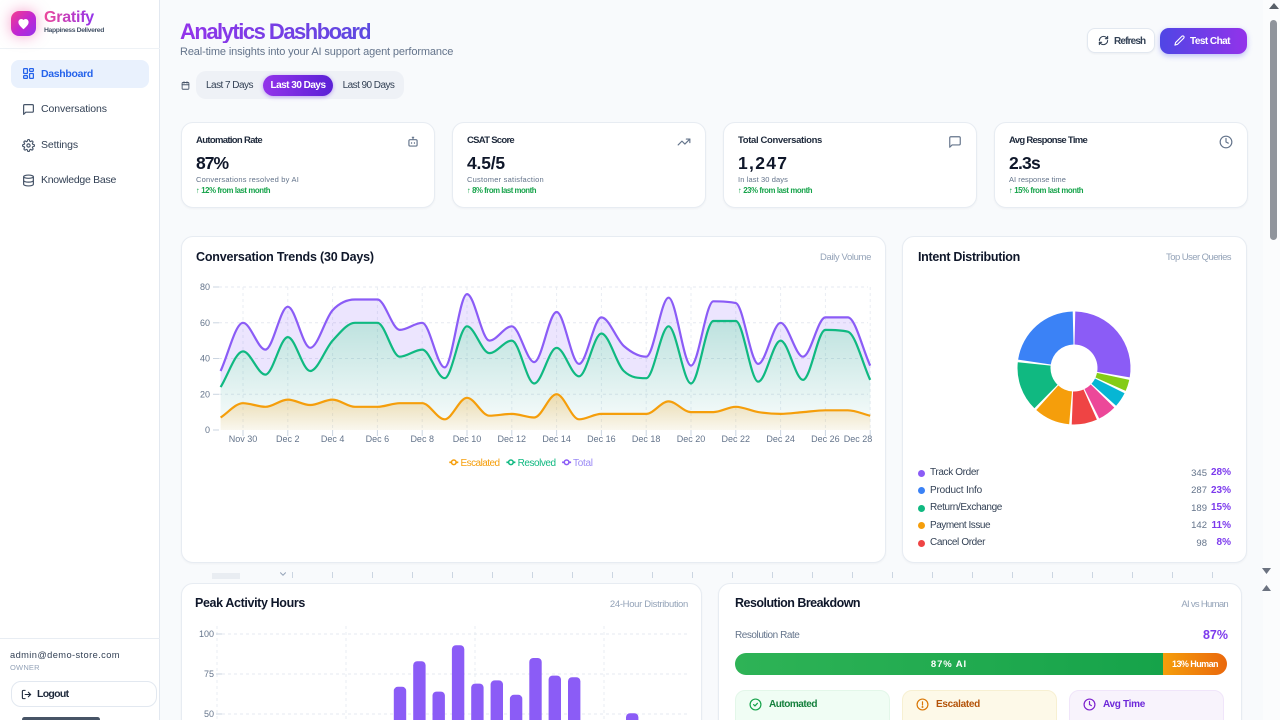  I want to click on svg-text: 40, so click(205, 359).